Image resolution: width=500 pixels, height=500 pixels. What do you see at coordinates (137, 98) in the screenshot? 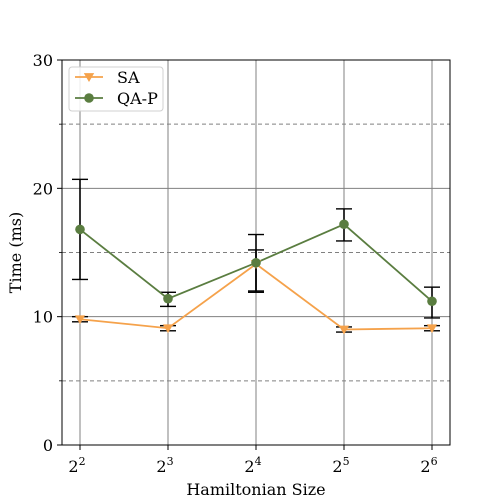
I see `legend-label: QA-P` at bounding box center [137, 98].